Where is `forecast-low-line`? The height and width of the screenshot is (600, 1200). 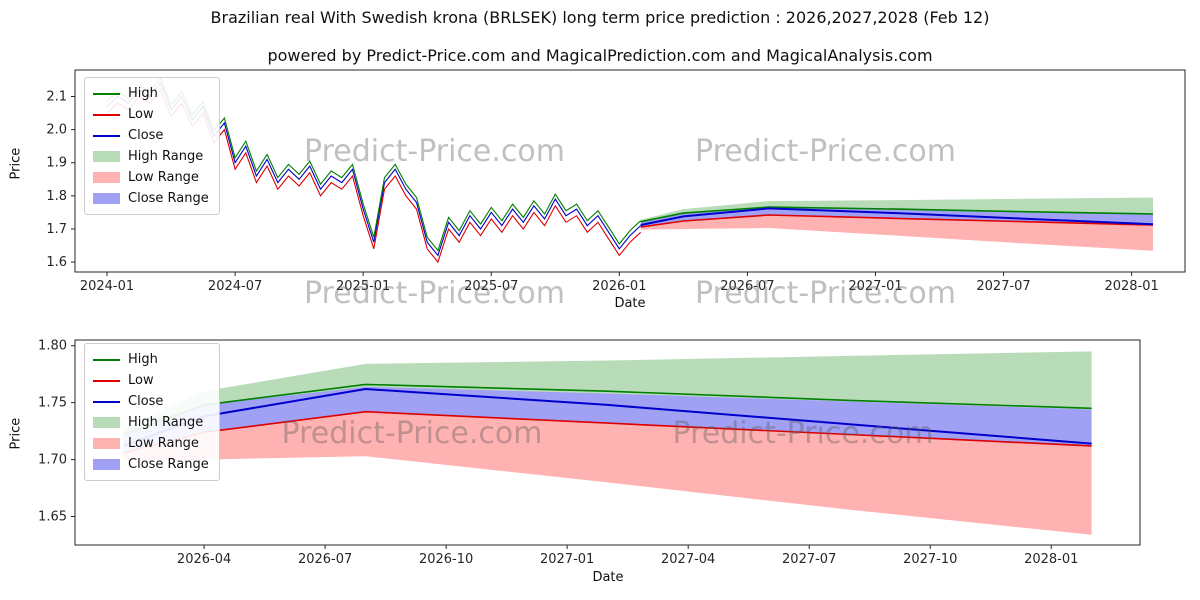 forecast-low-line is located at coordinates (897, 221).